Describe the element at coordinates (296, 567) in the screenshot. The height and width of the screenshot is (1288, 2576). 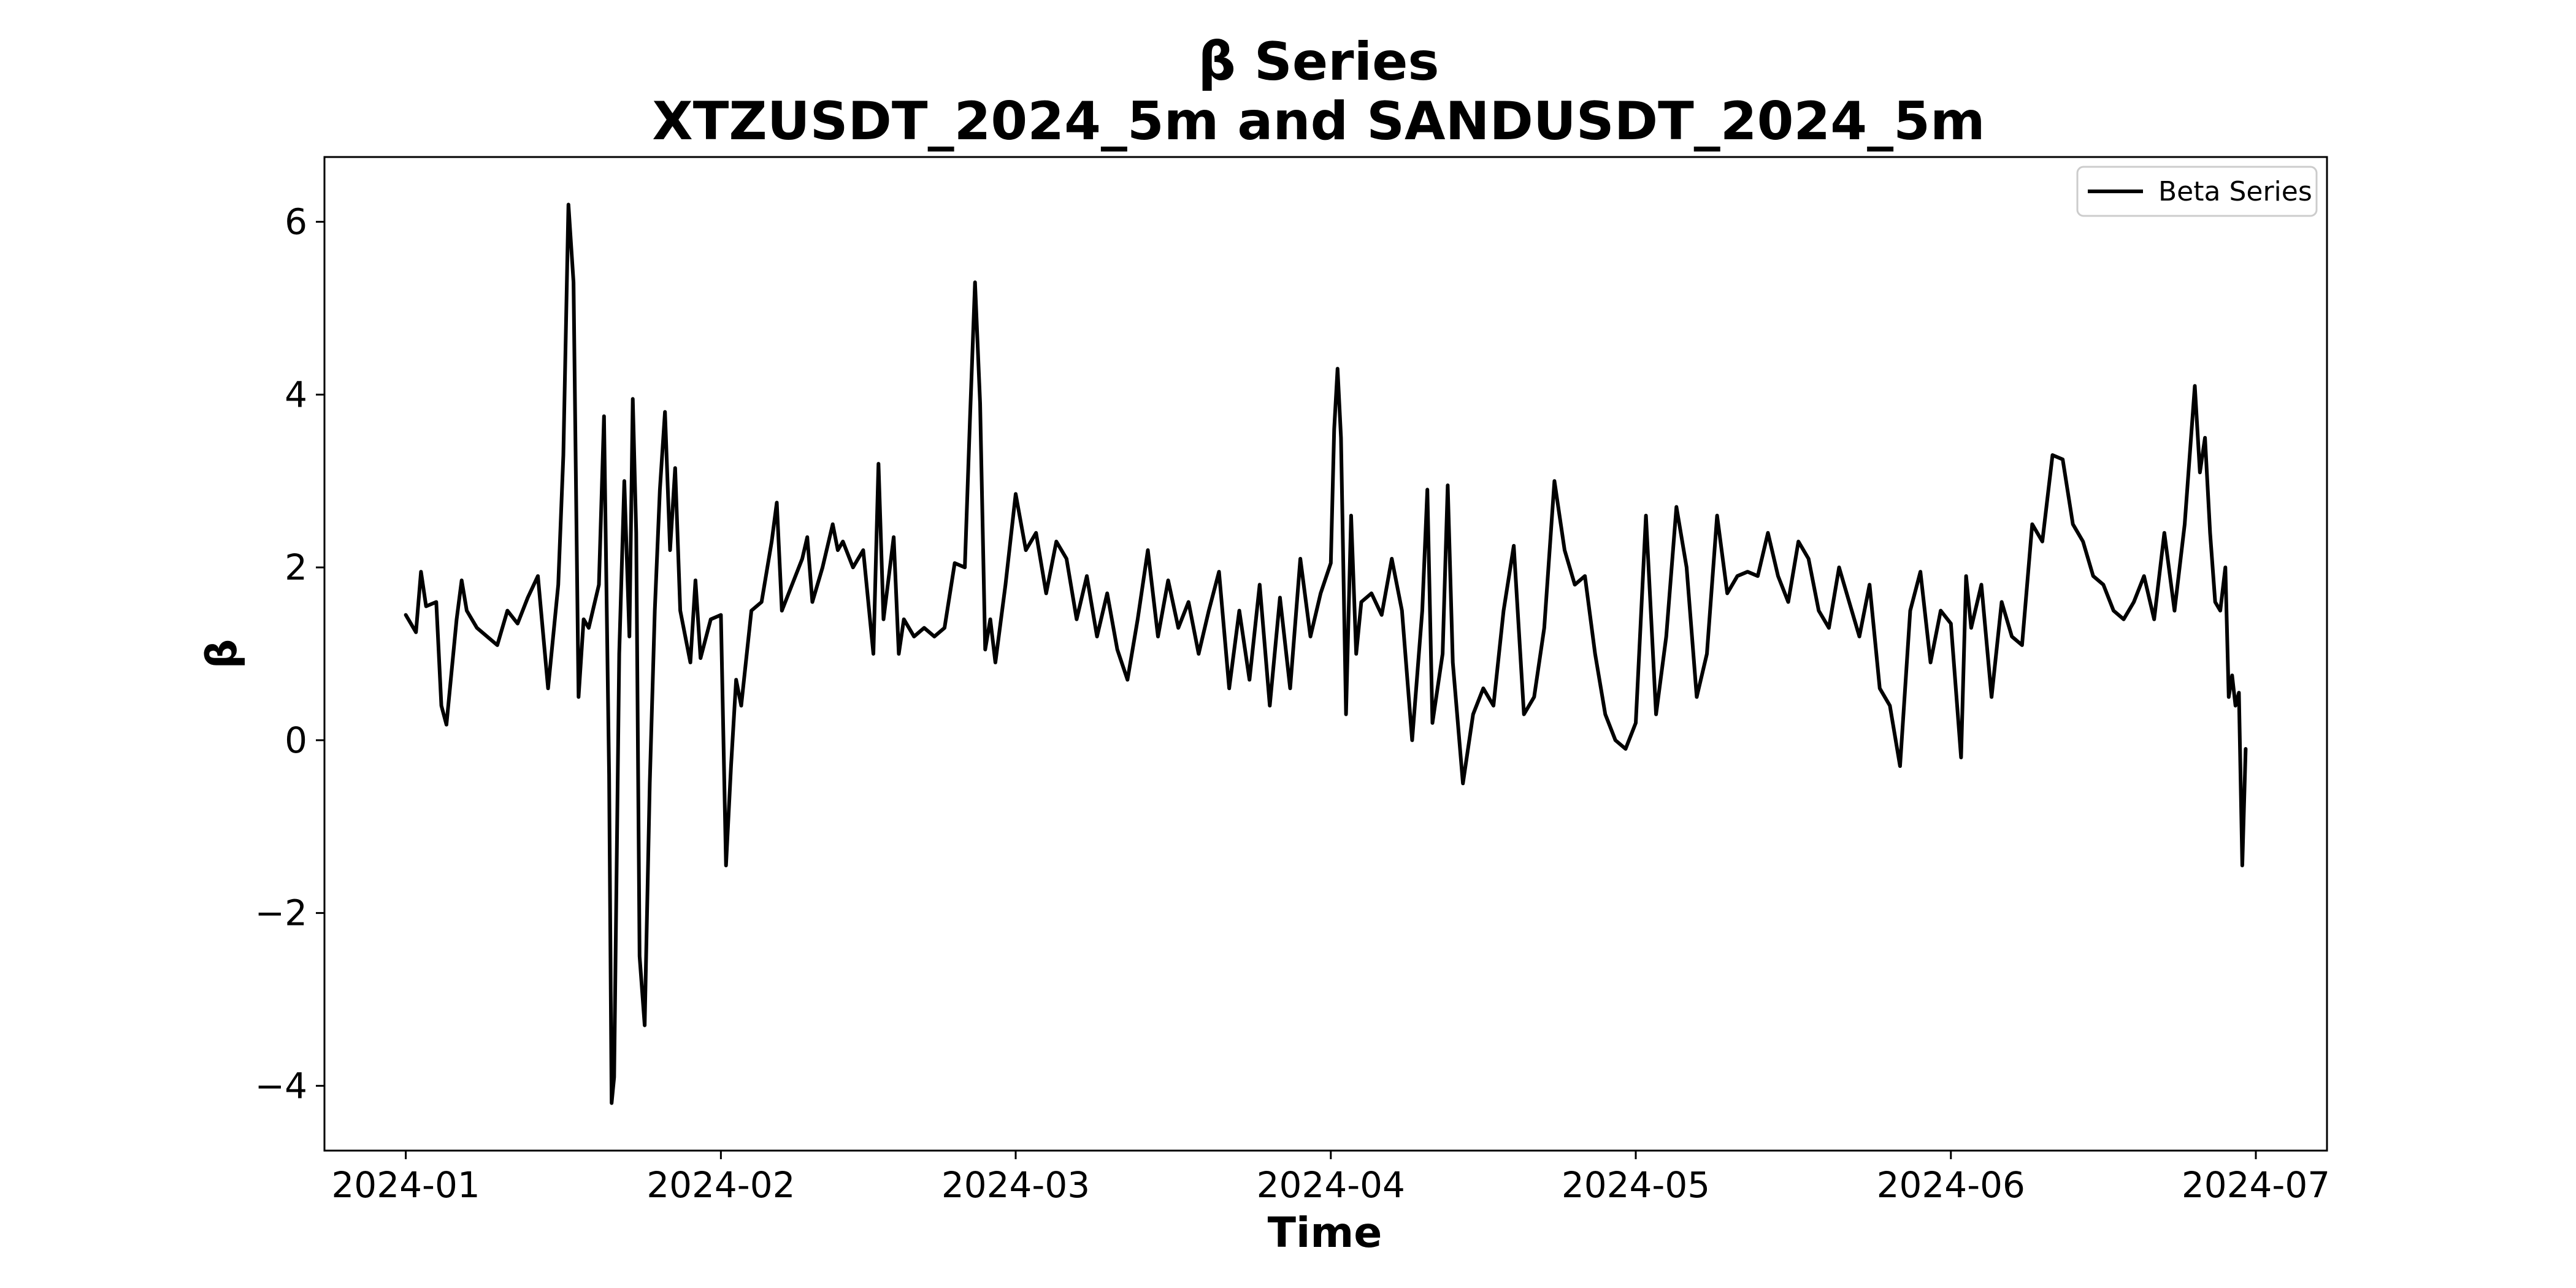
I see `y-tick-label: 2` at that location.